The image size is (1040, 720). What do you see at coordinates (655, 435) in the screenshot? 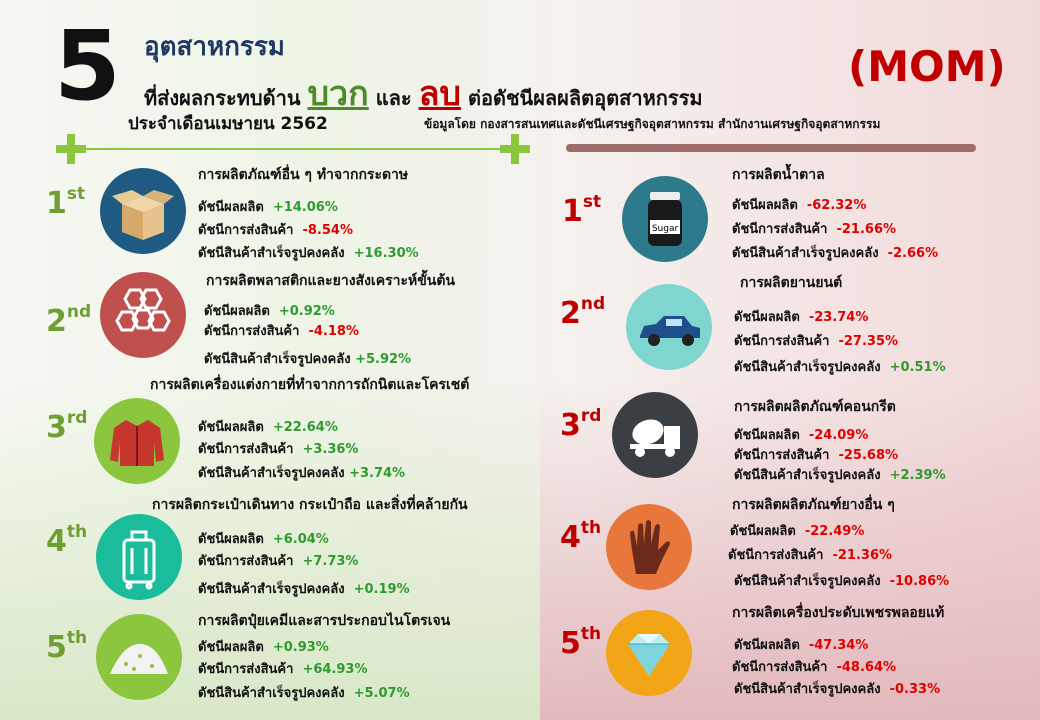
I see `cement-truck-icon` at bounding box center [655, 435].